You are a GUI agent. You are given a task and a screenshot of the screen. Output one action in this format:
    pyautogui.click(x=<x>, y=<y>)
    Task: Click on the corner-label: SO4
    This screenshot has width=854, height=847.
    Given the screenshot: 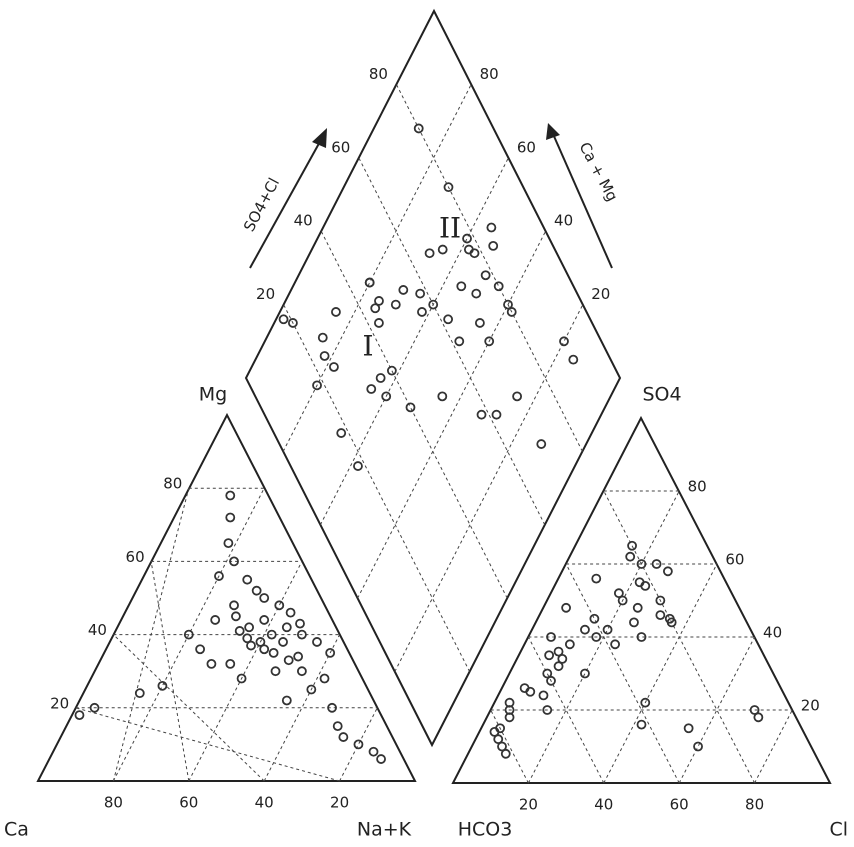 What is the action you would take?
    pyautogui.click(x=661, y=395)
    